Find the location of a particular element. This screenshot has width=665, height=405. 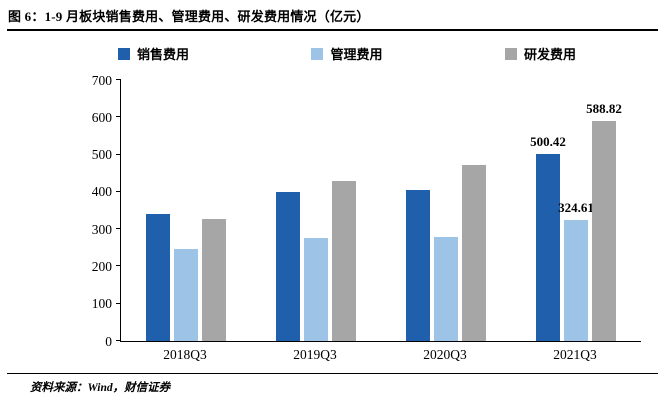

bar-2019Q3-series2 is located at coordinates (344, 261).